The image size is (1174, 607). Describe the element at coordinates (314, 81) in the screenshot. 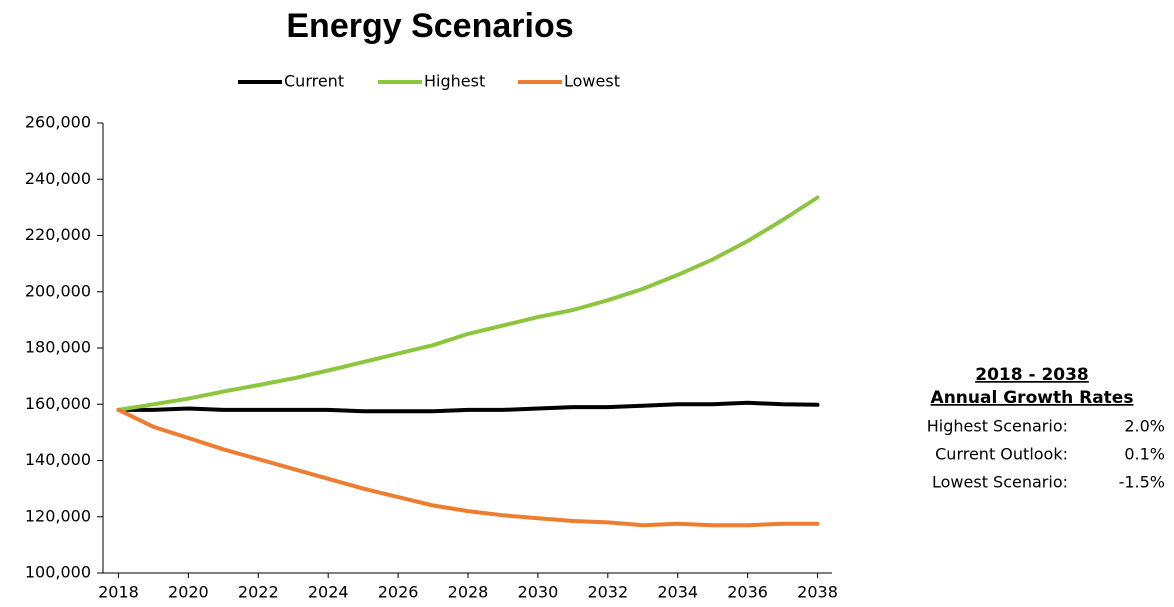

I see `legend-label: Current` at that location.